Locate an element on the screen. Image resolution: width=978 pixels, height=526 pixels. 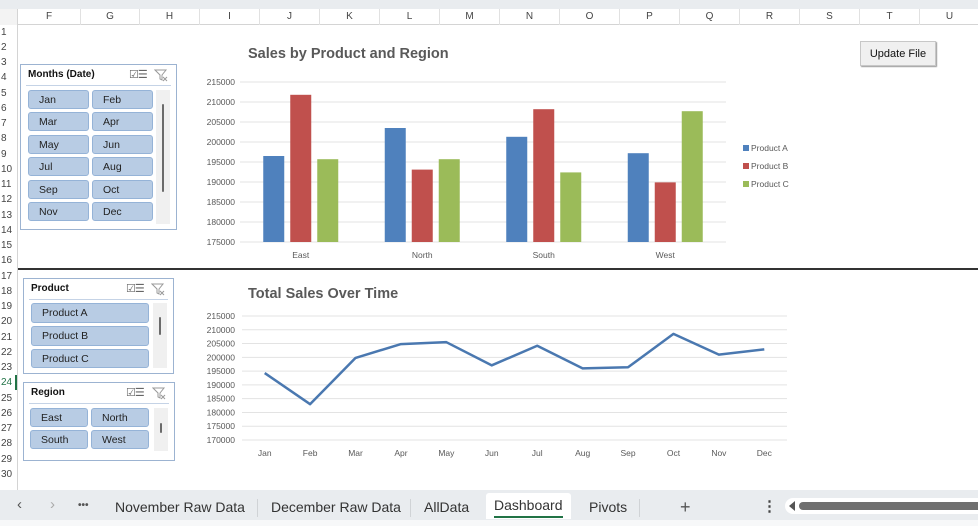
row-header: 21 is located at coordinates (7, 337).